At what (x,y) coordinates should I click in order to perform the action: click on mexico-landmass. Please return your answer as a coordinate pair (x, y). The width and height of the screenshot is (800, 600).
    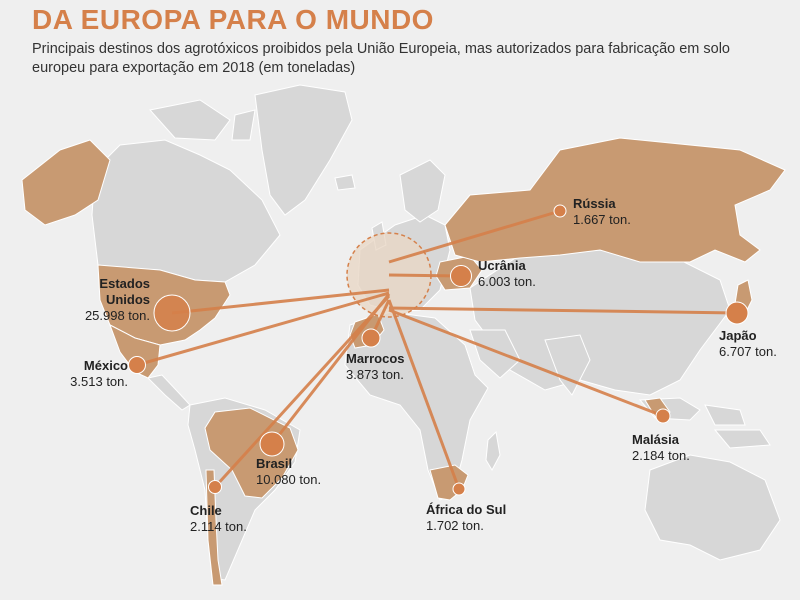
    Looking at the image, I should click on (135, 351).